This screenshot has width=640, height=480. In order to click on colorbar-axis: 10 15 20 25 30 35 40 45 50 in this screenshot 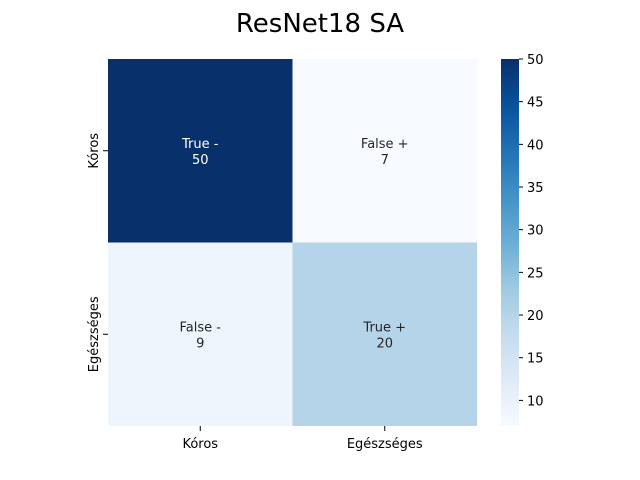, I will do `click(531, 231)`.